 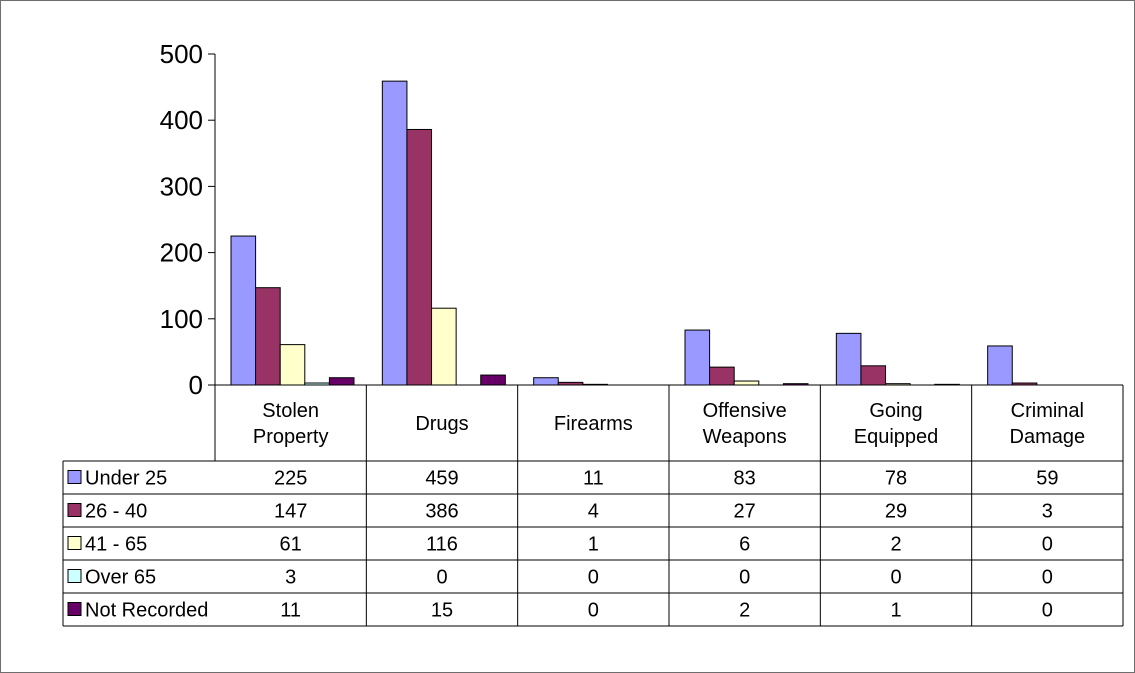 I want to click on table-cell-value: 15, so click(x=442, y=611).